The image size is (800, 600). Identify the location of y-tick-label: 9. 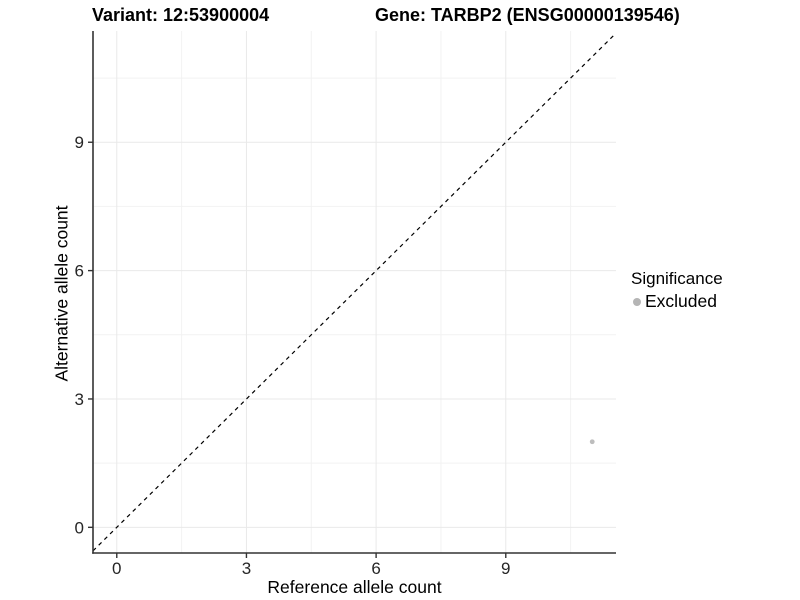
(79, 142).